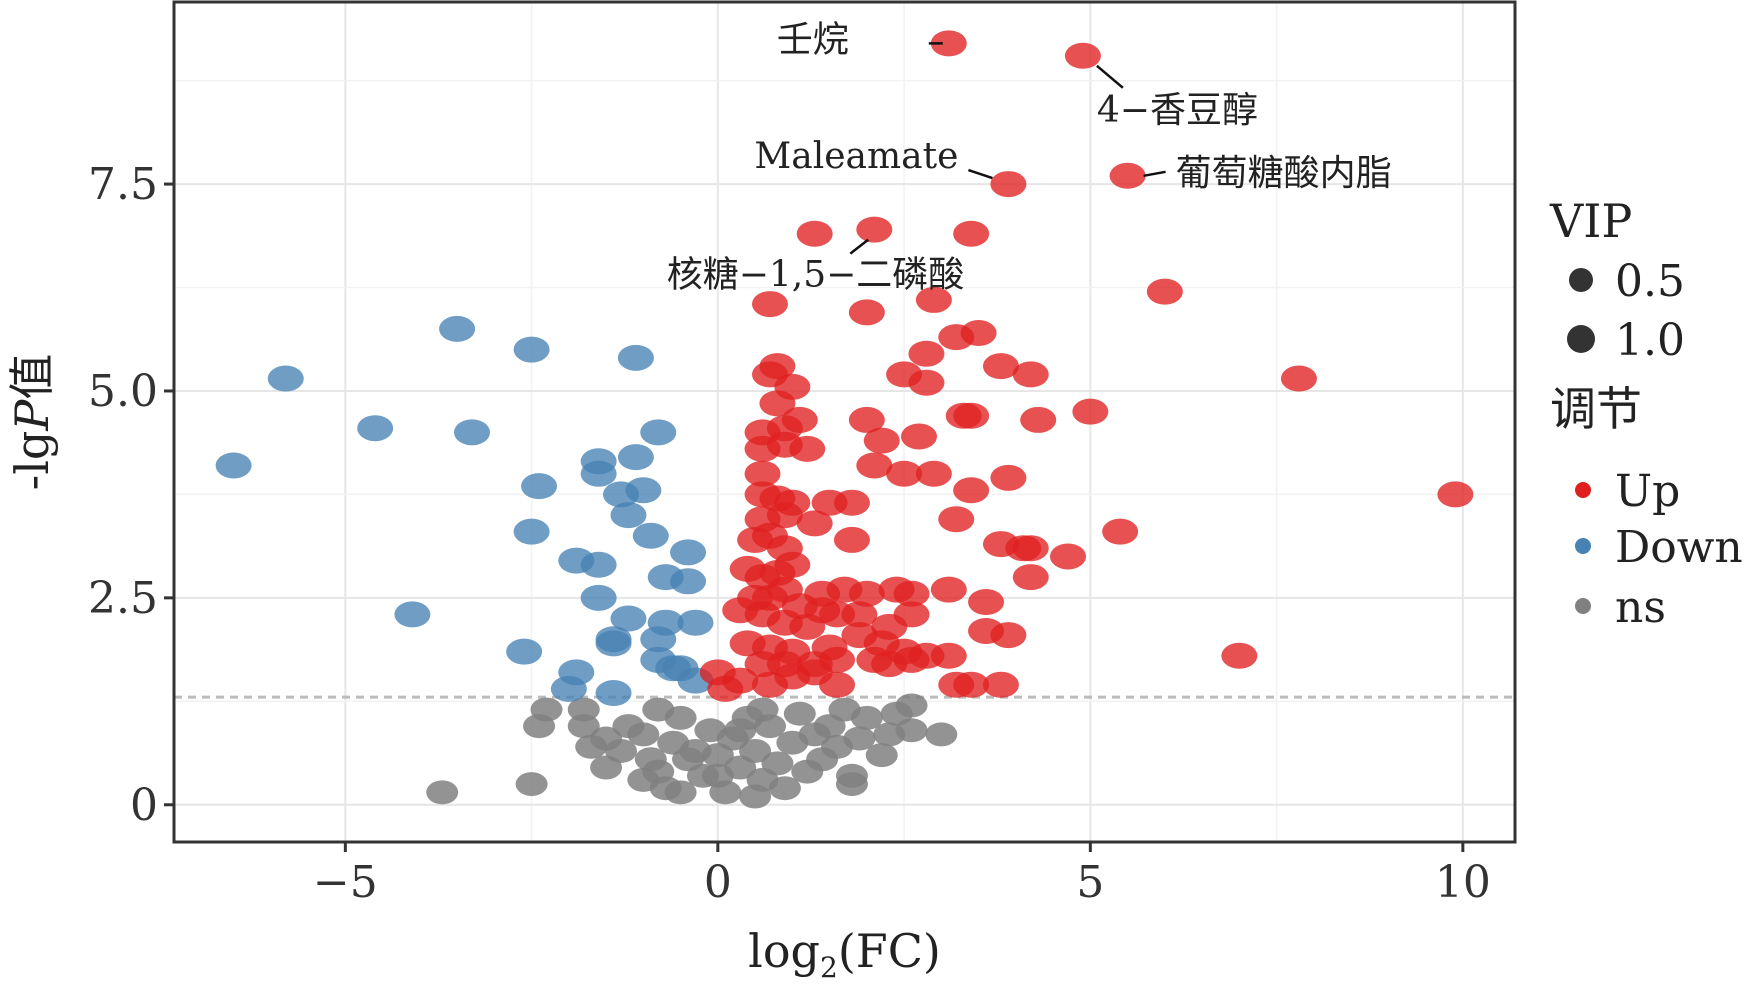 This screenshot has width=1758, height=988. Describe the element at coordinates (844, 954) in the screenshot. I see `x-axis-title: log2(FC)` at that location.